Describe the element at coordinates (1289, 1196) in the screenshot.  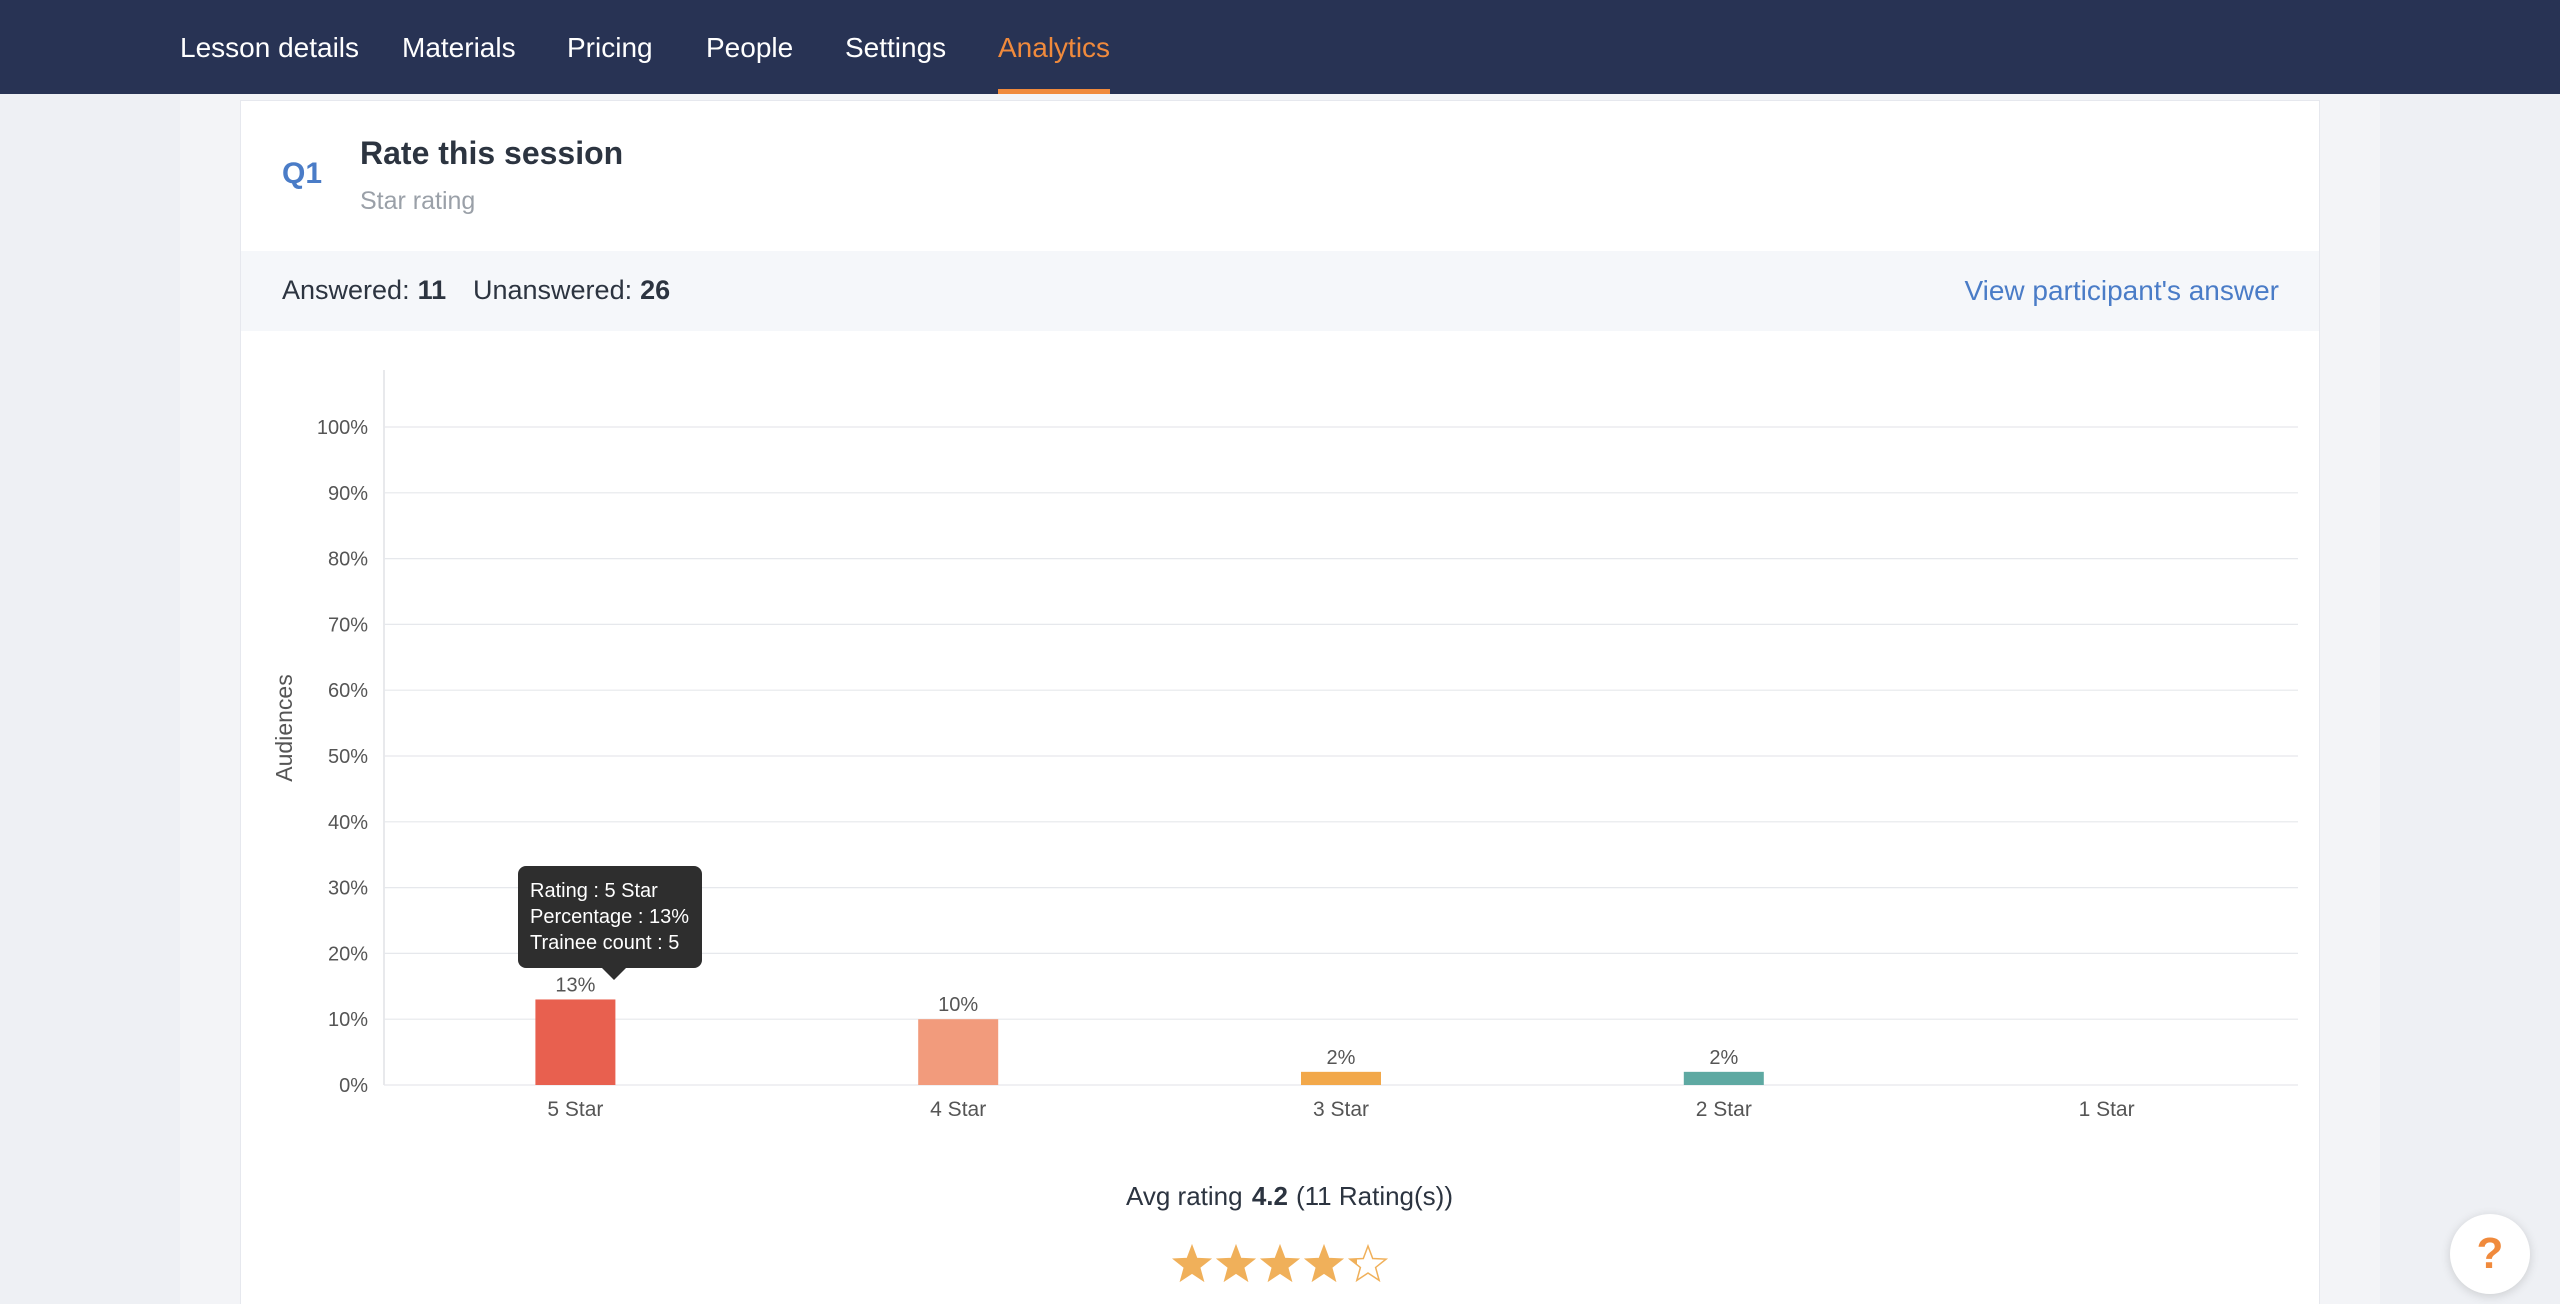
I see `avg-rating: Avg rating 4.2 (11 Rating(s))` at that location.